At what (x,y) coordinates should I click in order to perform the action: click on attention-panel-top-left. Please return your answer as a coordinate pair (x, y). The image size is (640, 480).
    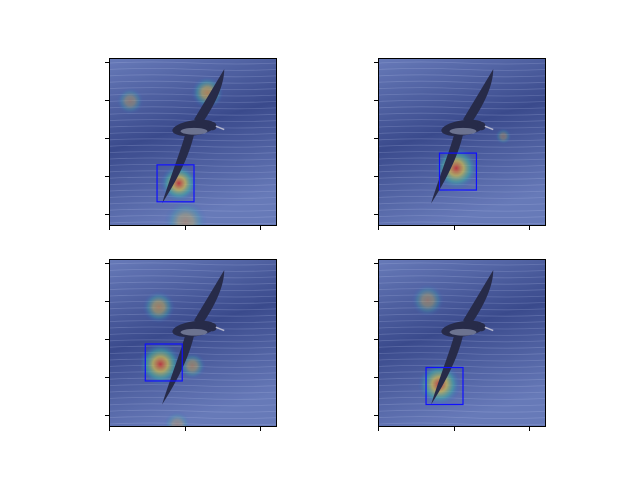
    Looking at the image, I should click on (193, 142).